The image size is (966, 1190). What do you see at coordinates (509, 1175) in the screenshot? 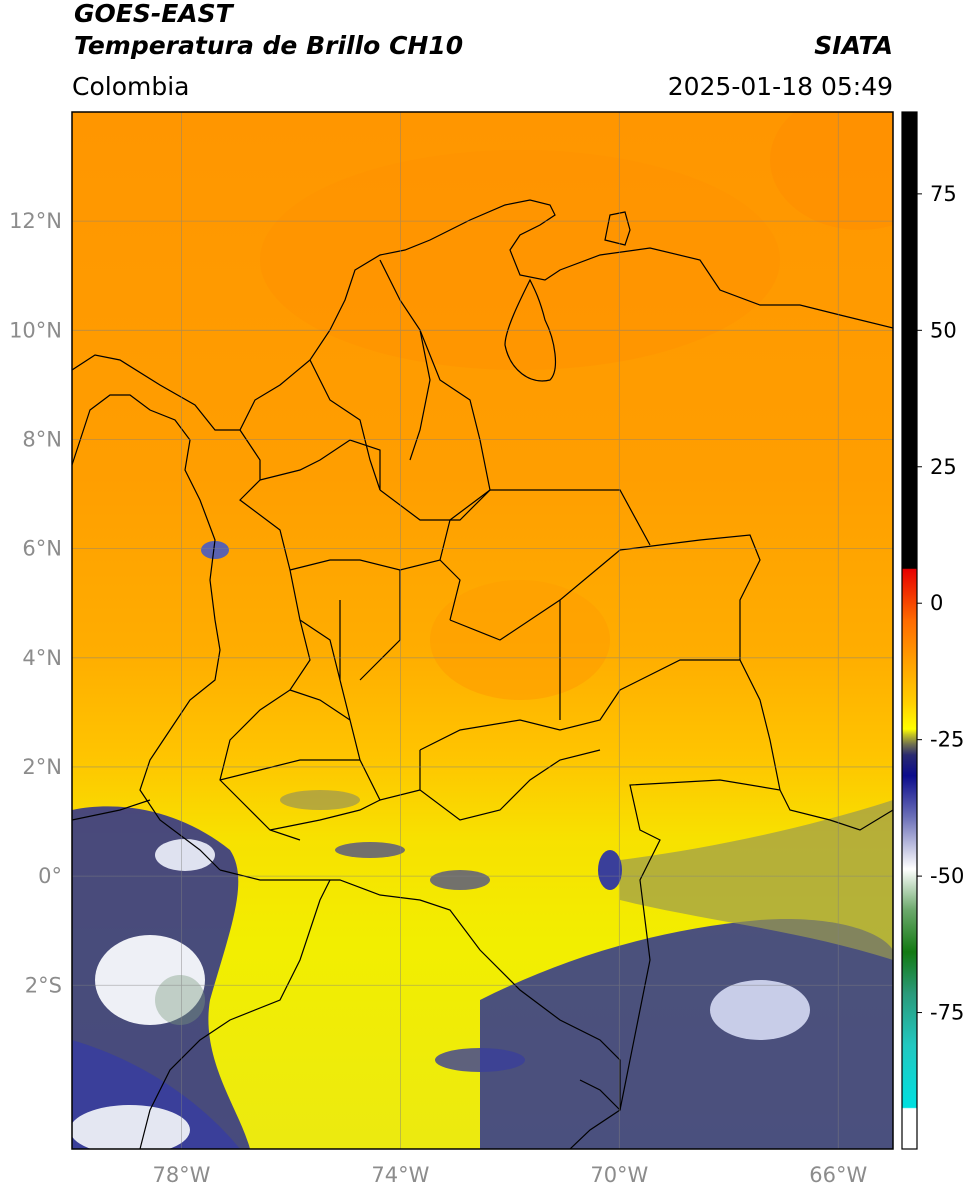
I see `longitude-ticks: 78°W 74°W 70°W 66°W` at bounding box center [509, 1175].